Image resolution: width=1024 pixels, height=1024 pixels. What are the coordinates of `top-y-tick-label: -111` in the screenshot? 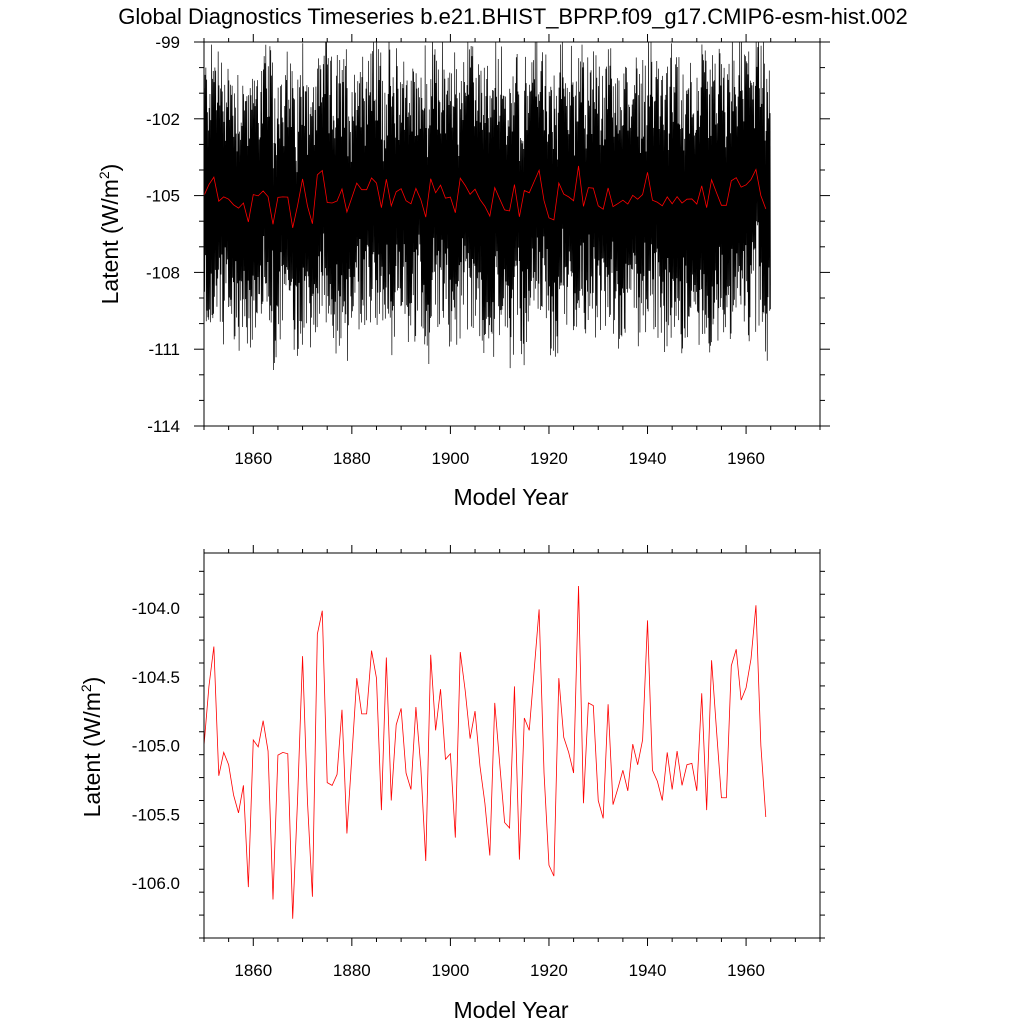 It's located at (164, 349).